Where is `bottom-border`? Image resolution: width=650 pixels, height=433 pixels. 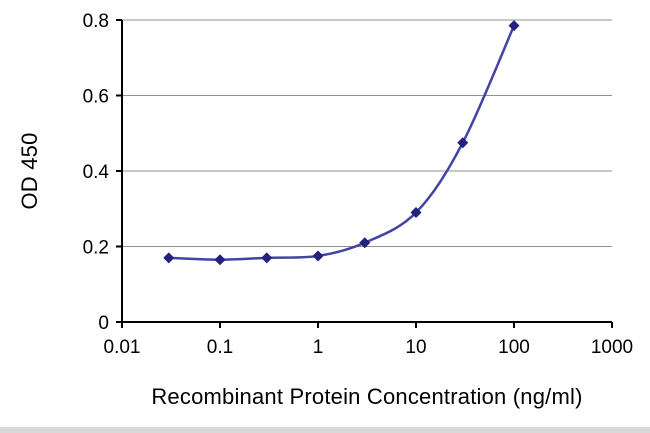 bottom-border is located at coordinates (325, 430).